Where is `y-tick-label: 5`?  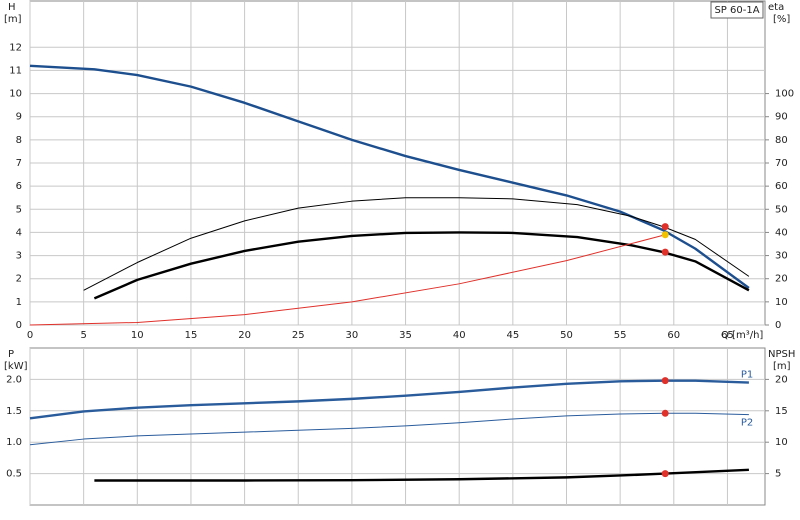 y-tick-label: 5 is located at coordinates (19, 209).